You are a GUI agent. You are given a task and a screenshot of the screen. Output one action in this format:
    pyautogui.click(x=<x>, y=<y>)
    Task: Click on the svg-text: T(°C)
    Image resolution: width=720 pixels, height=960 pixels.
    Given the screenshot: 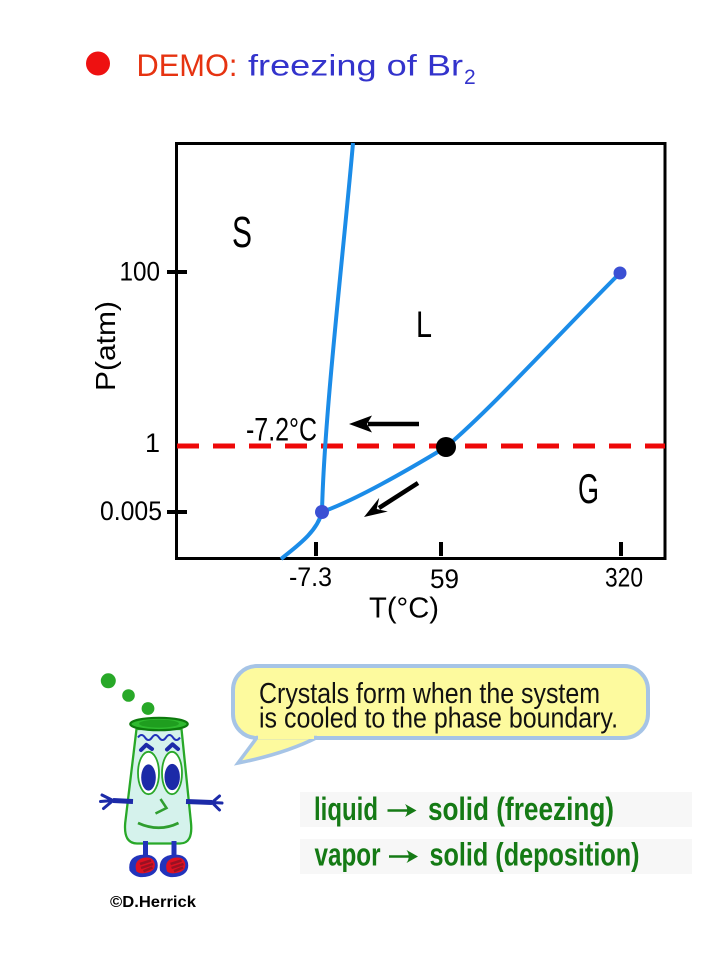 What is the action you would take?
    pyautogui.click(x=404, y=609)
    